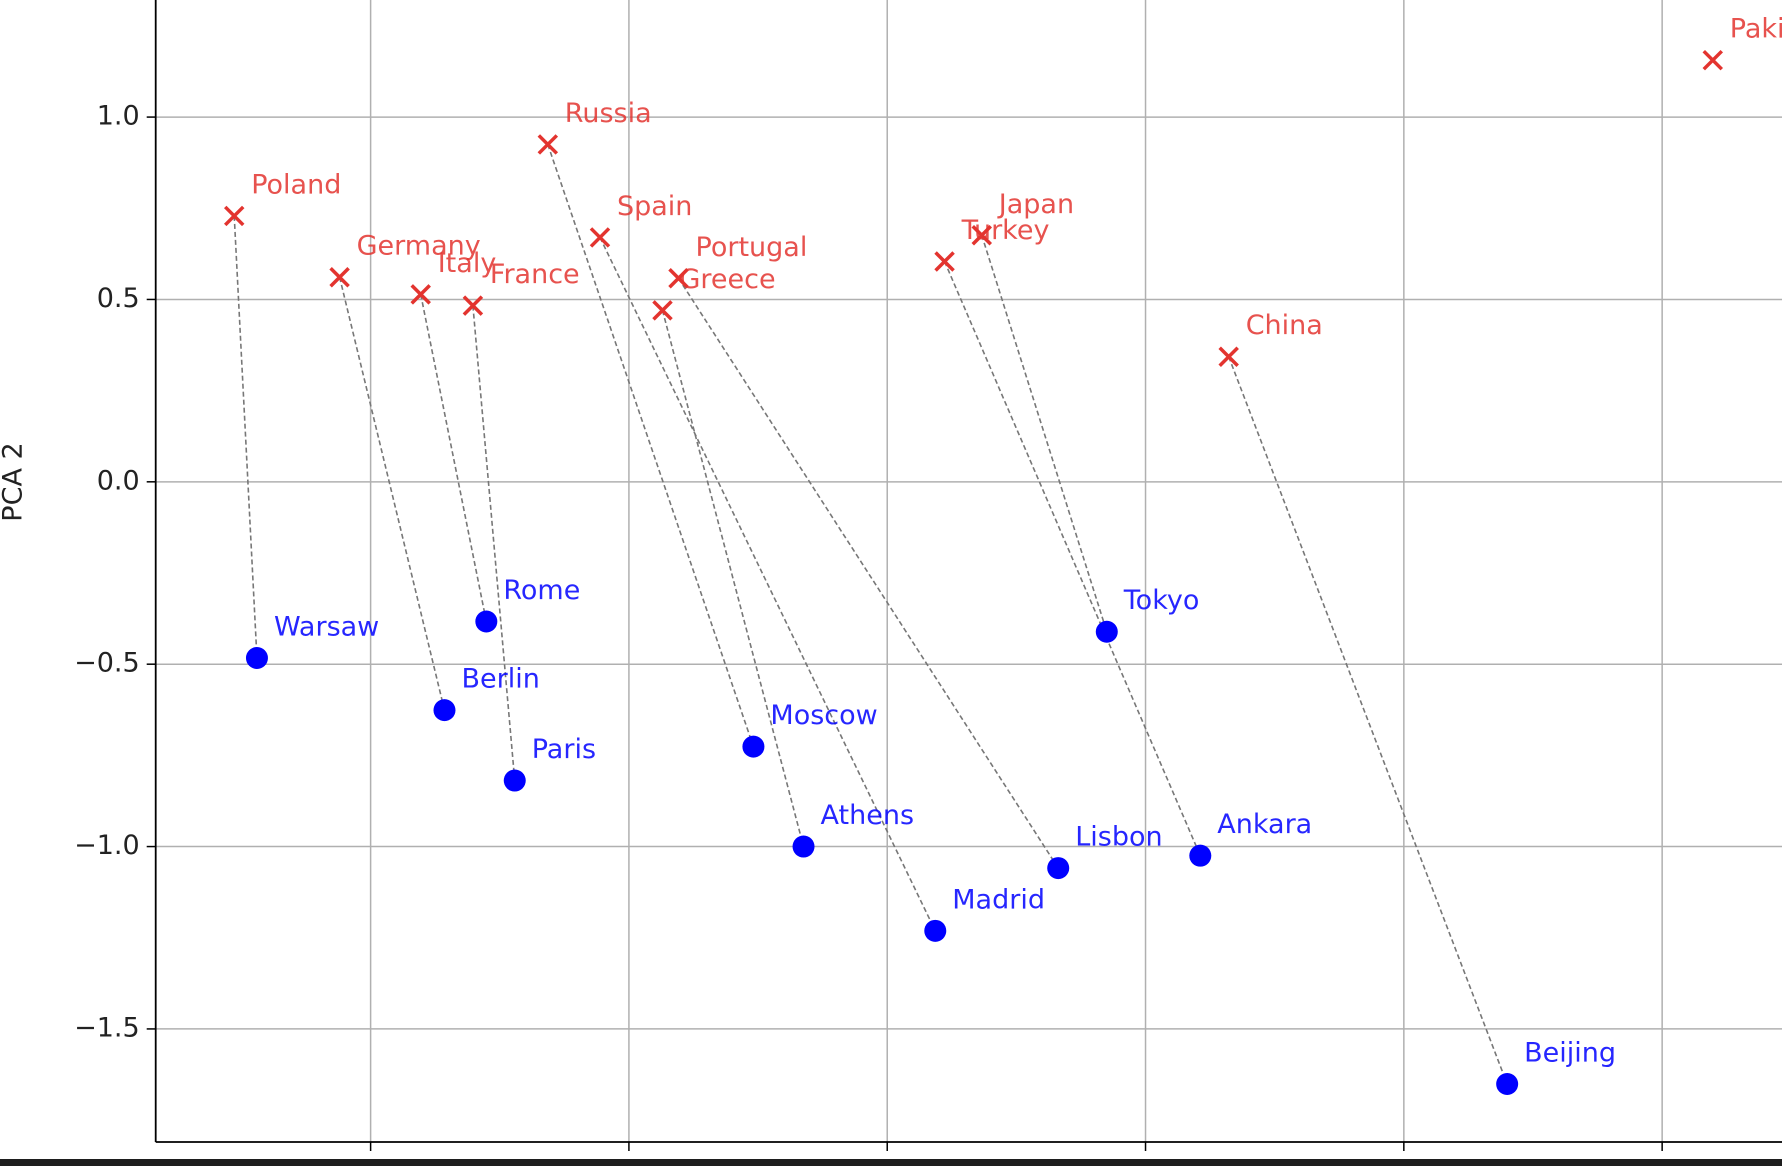 This screenshot has width=1782, height=1166. Describe the element at coordinates (1756, 29) in the screenshot. I see `point-label: Pakistan` at that location.